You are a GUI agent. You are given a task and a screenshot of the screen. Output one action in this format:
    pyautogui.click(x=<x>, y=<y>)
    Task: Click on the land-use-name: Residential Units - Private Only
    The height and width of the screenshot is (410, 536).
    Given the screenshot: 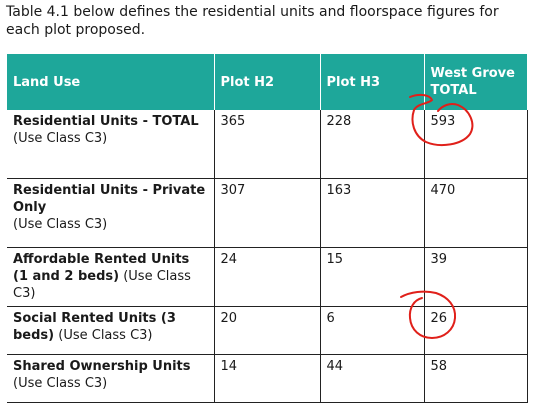 What is the action you would take?
    pyautogui.click(x=109, y=199)
    